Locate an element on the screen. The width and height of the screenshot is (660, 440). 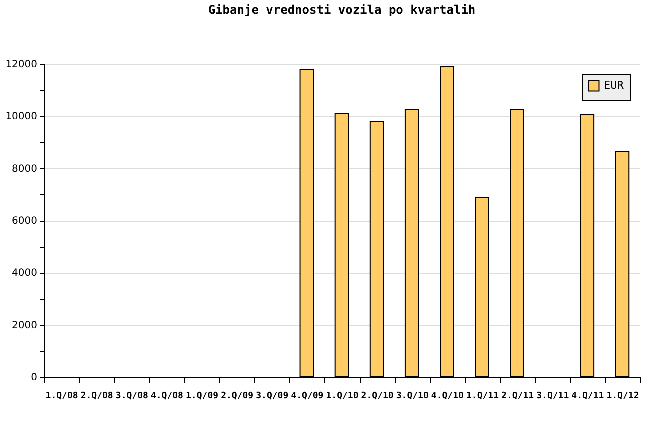
x-tick-label: 2.Q/09 is located at coordinates (237, 397).